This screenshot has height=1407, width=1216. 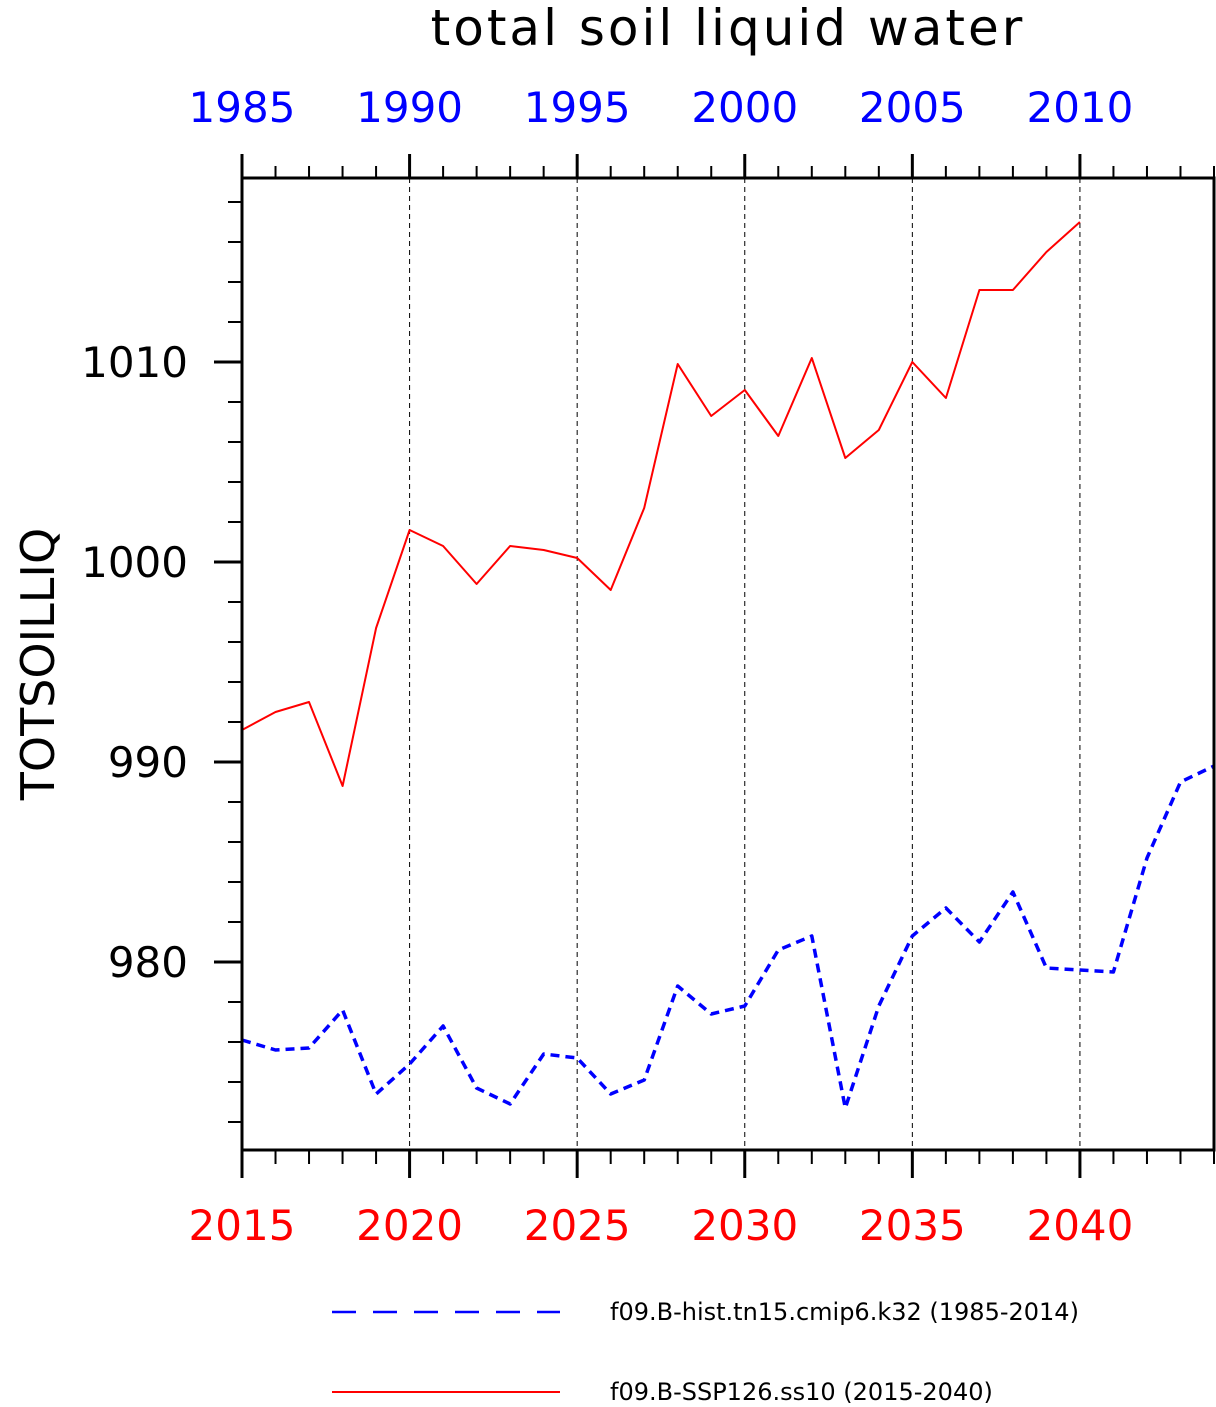 What do you see at coordinates (912, 1225) in the screenshot?
I see `x-bottom-tick-label: 2035` at bounding box center [912, 1225].